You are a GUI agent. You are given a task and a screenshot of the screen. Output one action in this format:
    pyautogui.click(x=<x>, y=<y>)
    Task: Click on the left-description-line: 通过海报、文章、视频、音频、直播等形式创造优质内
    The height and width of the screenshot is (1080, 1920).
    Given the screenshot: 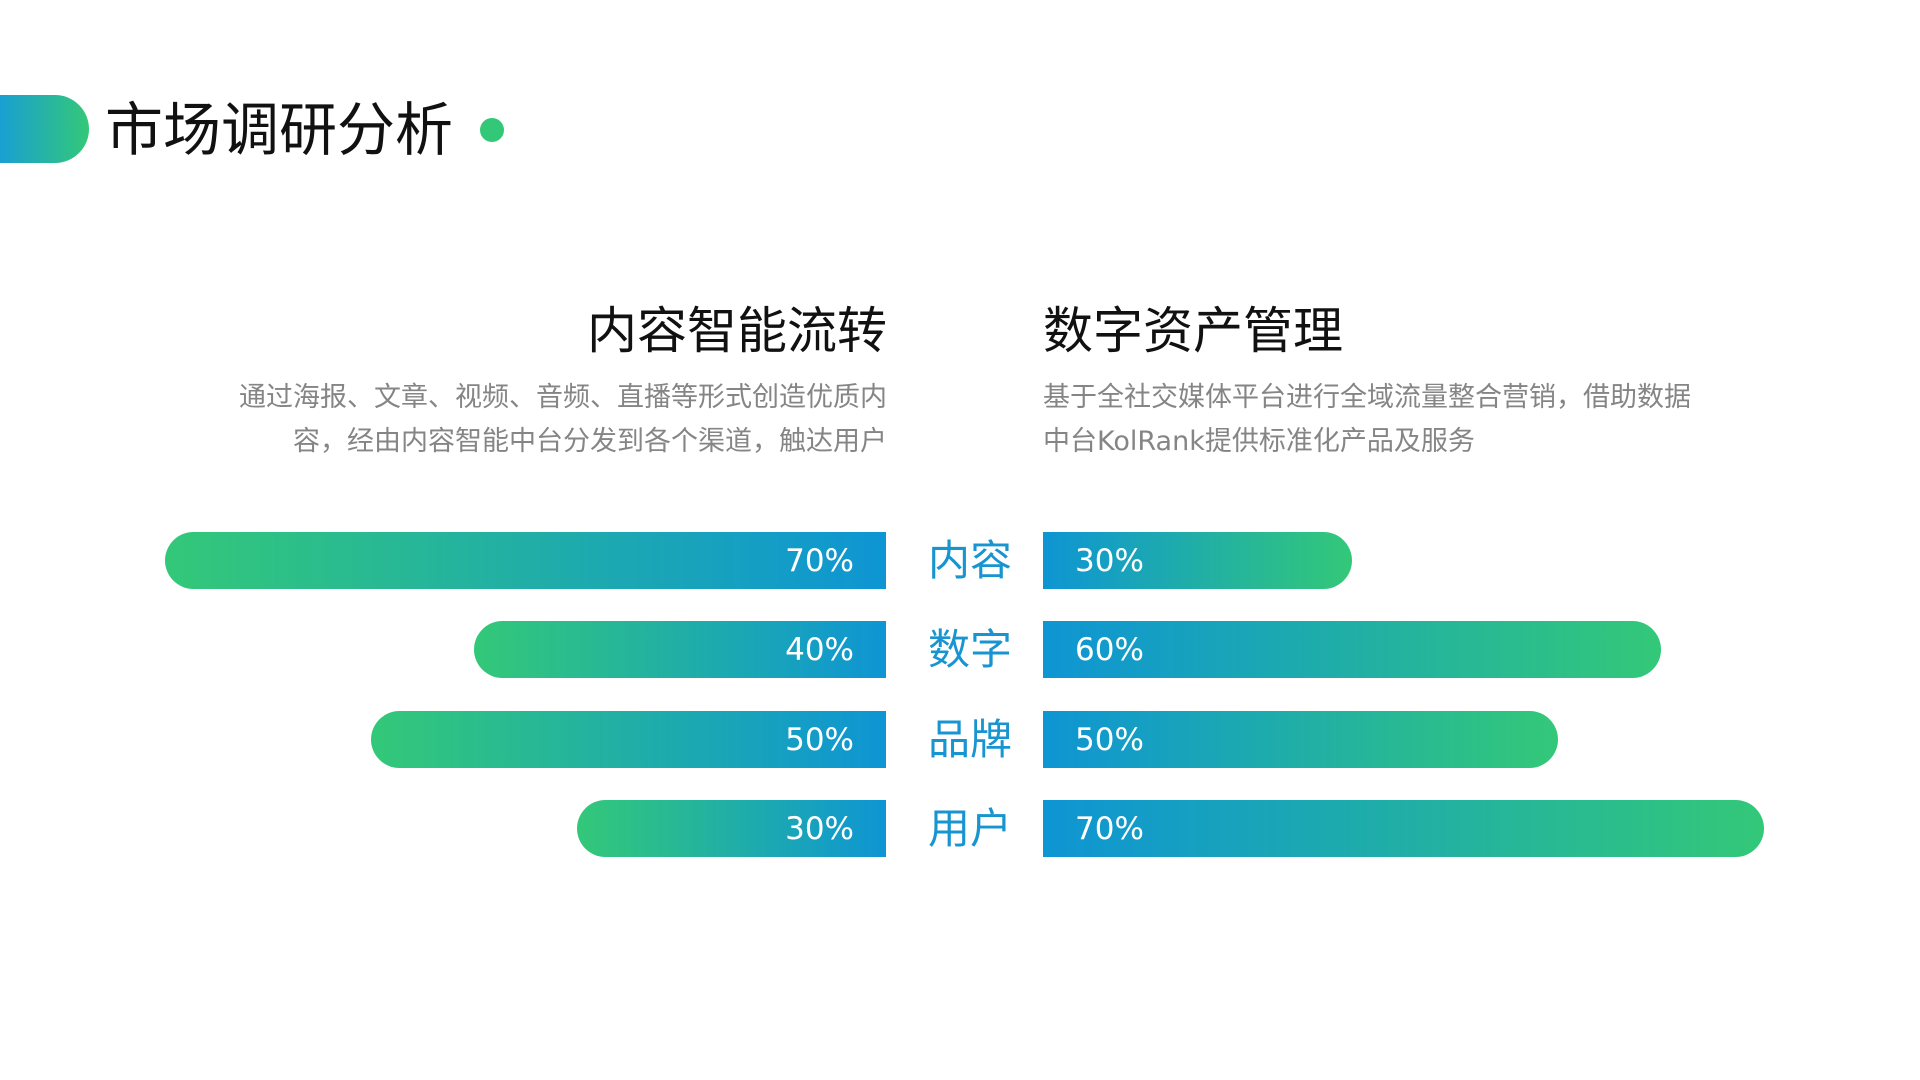 What is the action you would take?
    pyautogui.click(x=563, y=397)
    